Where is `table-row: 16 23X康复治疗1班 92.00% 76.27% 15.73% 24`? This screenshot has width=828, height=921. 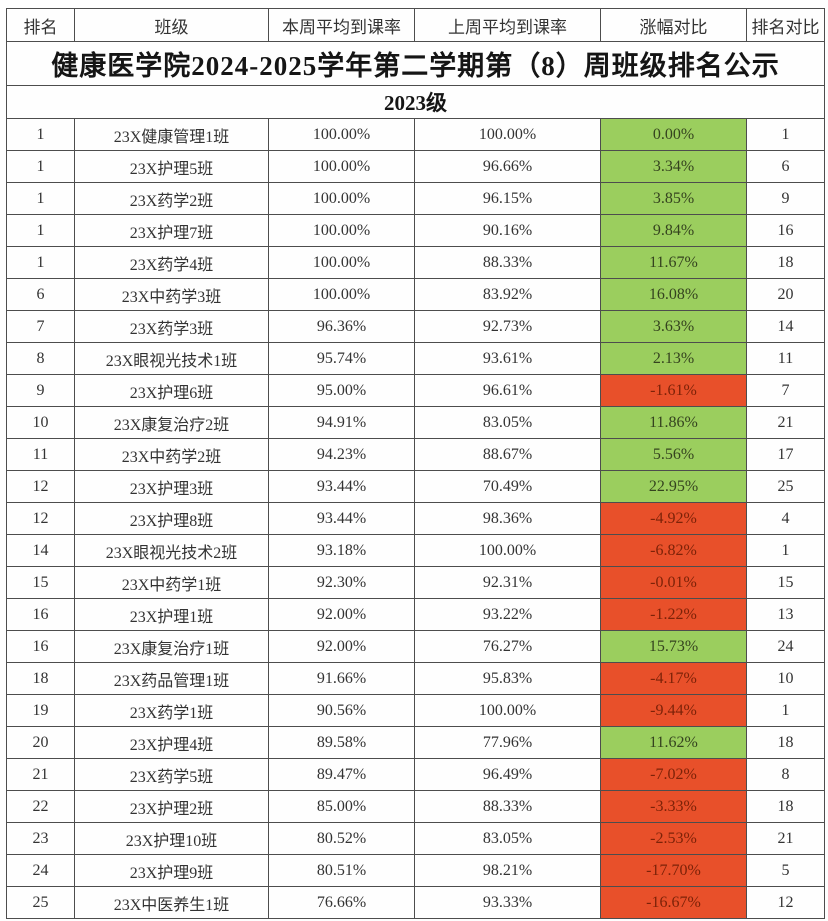
table-row: 16 23X康复治疗1班 92.00% 76.27% 15.73% 24 is located at coordinates (415, 646).